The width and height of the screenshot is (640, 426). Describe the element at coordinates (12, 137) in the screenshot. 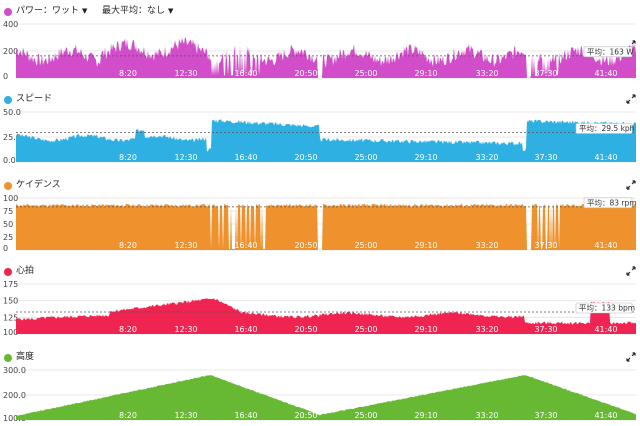

I see `y-tick-label: 25.0` at that location.